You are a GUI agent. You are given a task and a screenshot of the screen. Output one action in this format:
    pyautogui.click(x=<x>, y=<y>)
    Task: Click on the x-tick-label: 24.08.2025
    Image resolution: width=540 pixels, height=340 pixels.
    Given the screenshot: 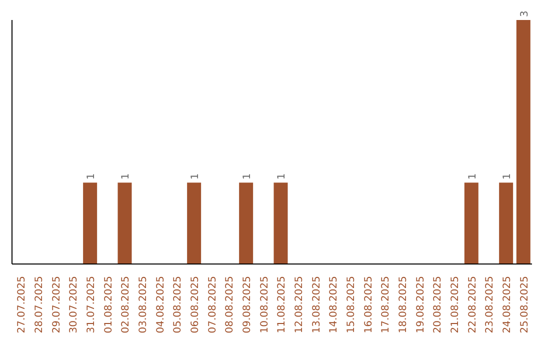 What is the action you would take?
    pyautogui.click(x=507, y=305)
    